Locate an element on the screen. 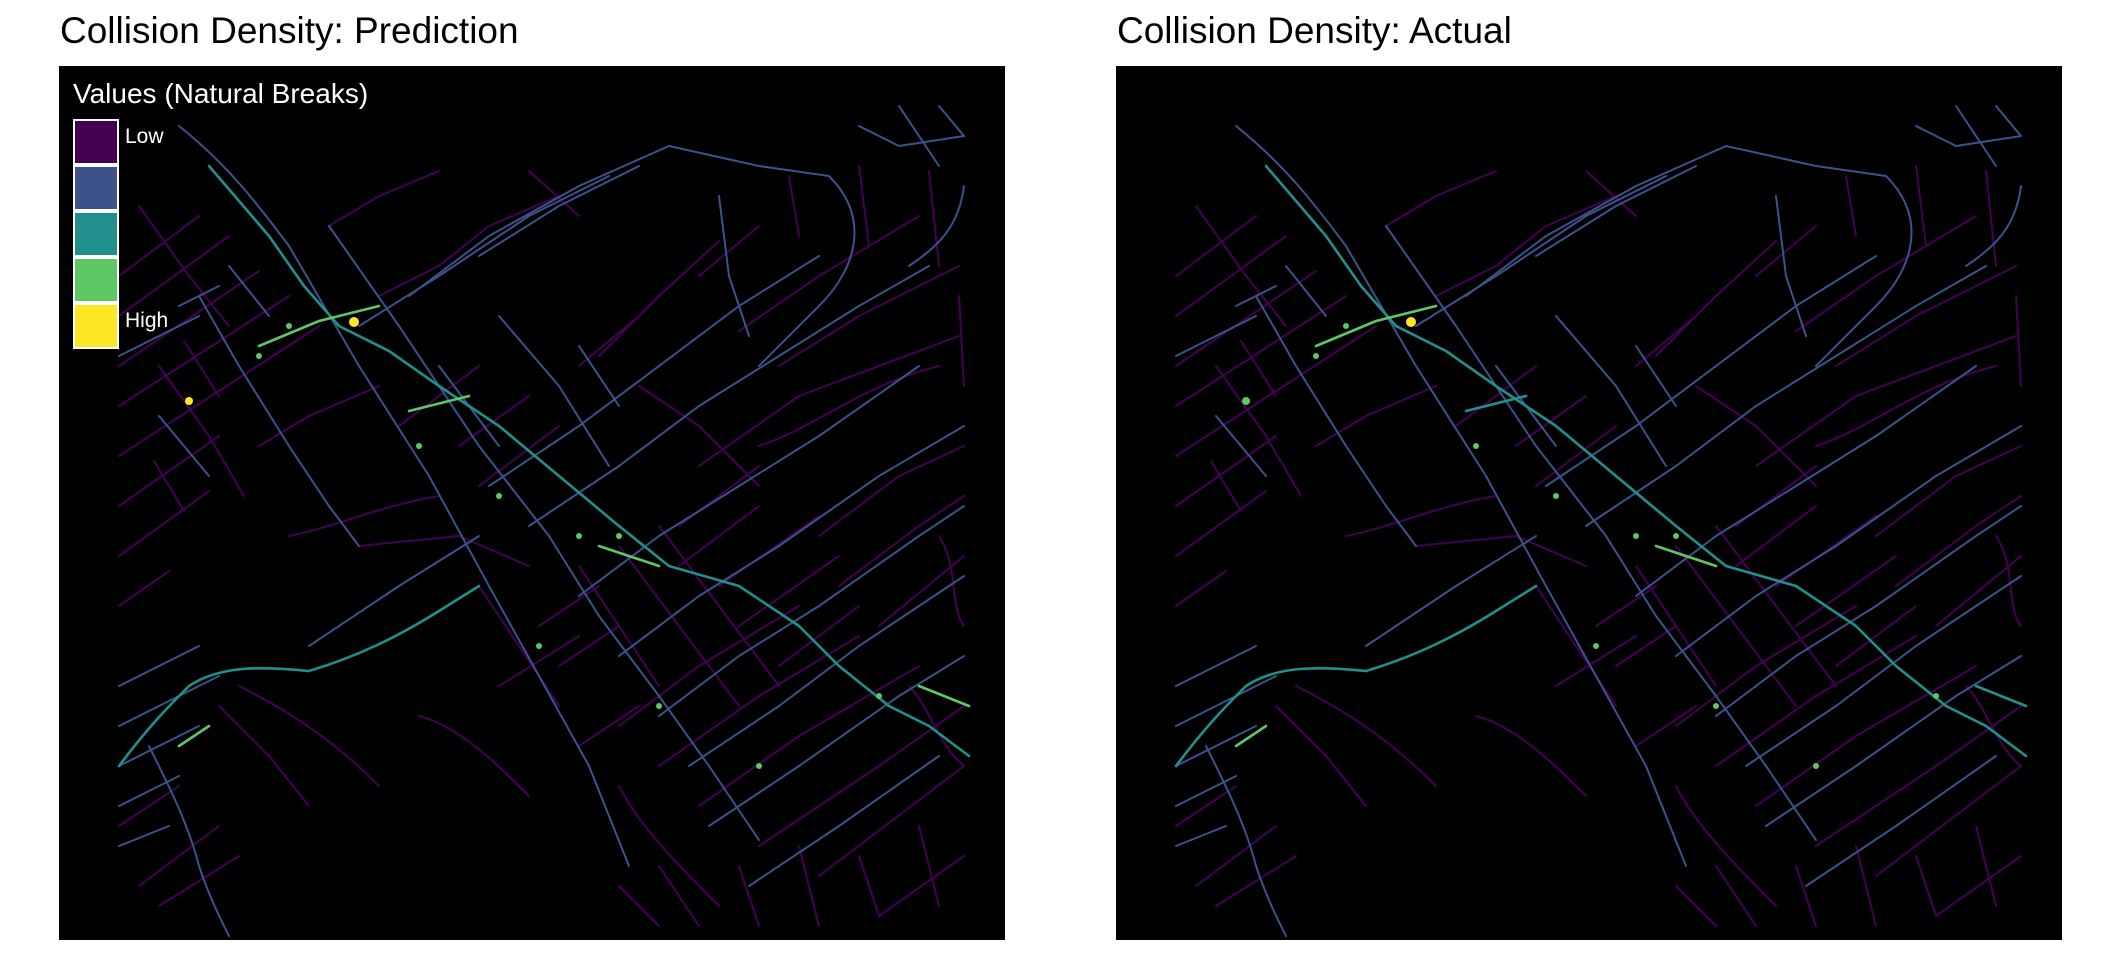 Image resolution: width=2112 pixels, height=960 pixels. panel-title-actual: Collision Density: Actual is located at coordinates (1314, 30).